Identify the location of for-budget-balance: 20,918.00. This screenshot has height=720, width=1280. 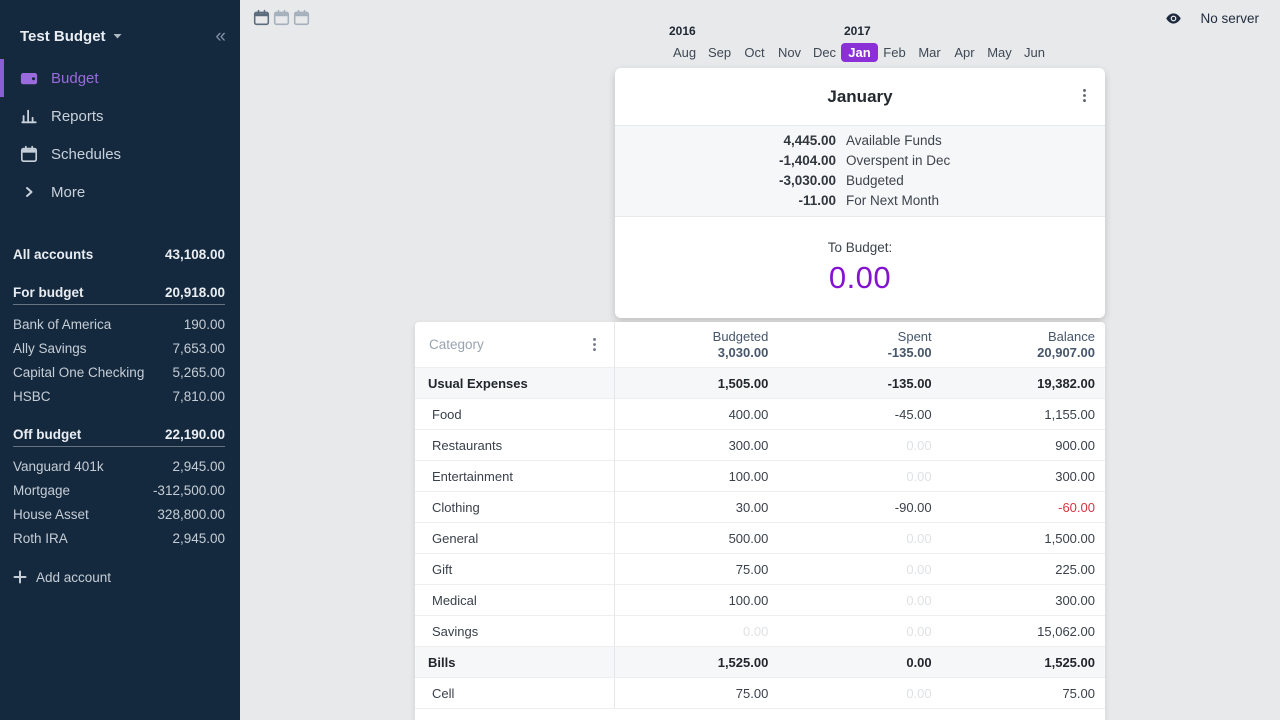
(194, 292).